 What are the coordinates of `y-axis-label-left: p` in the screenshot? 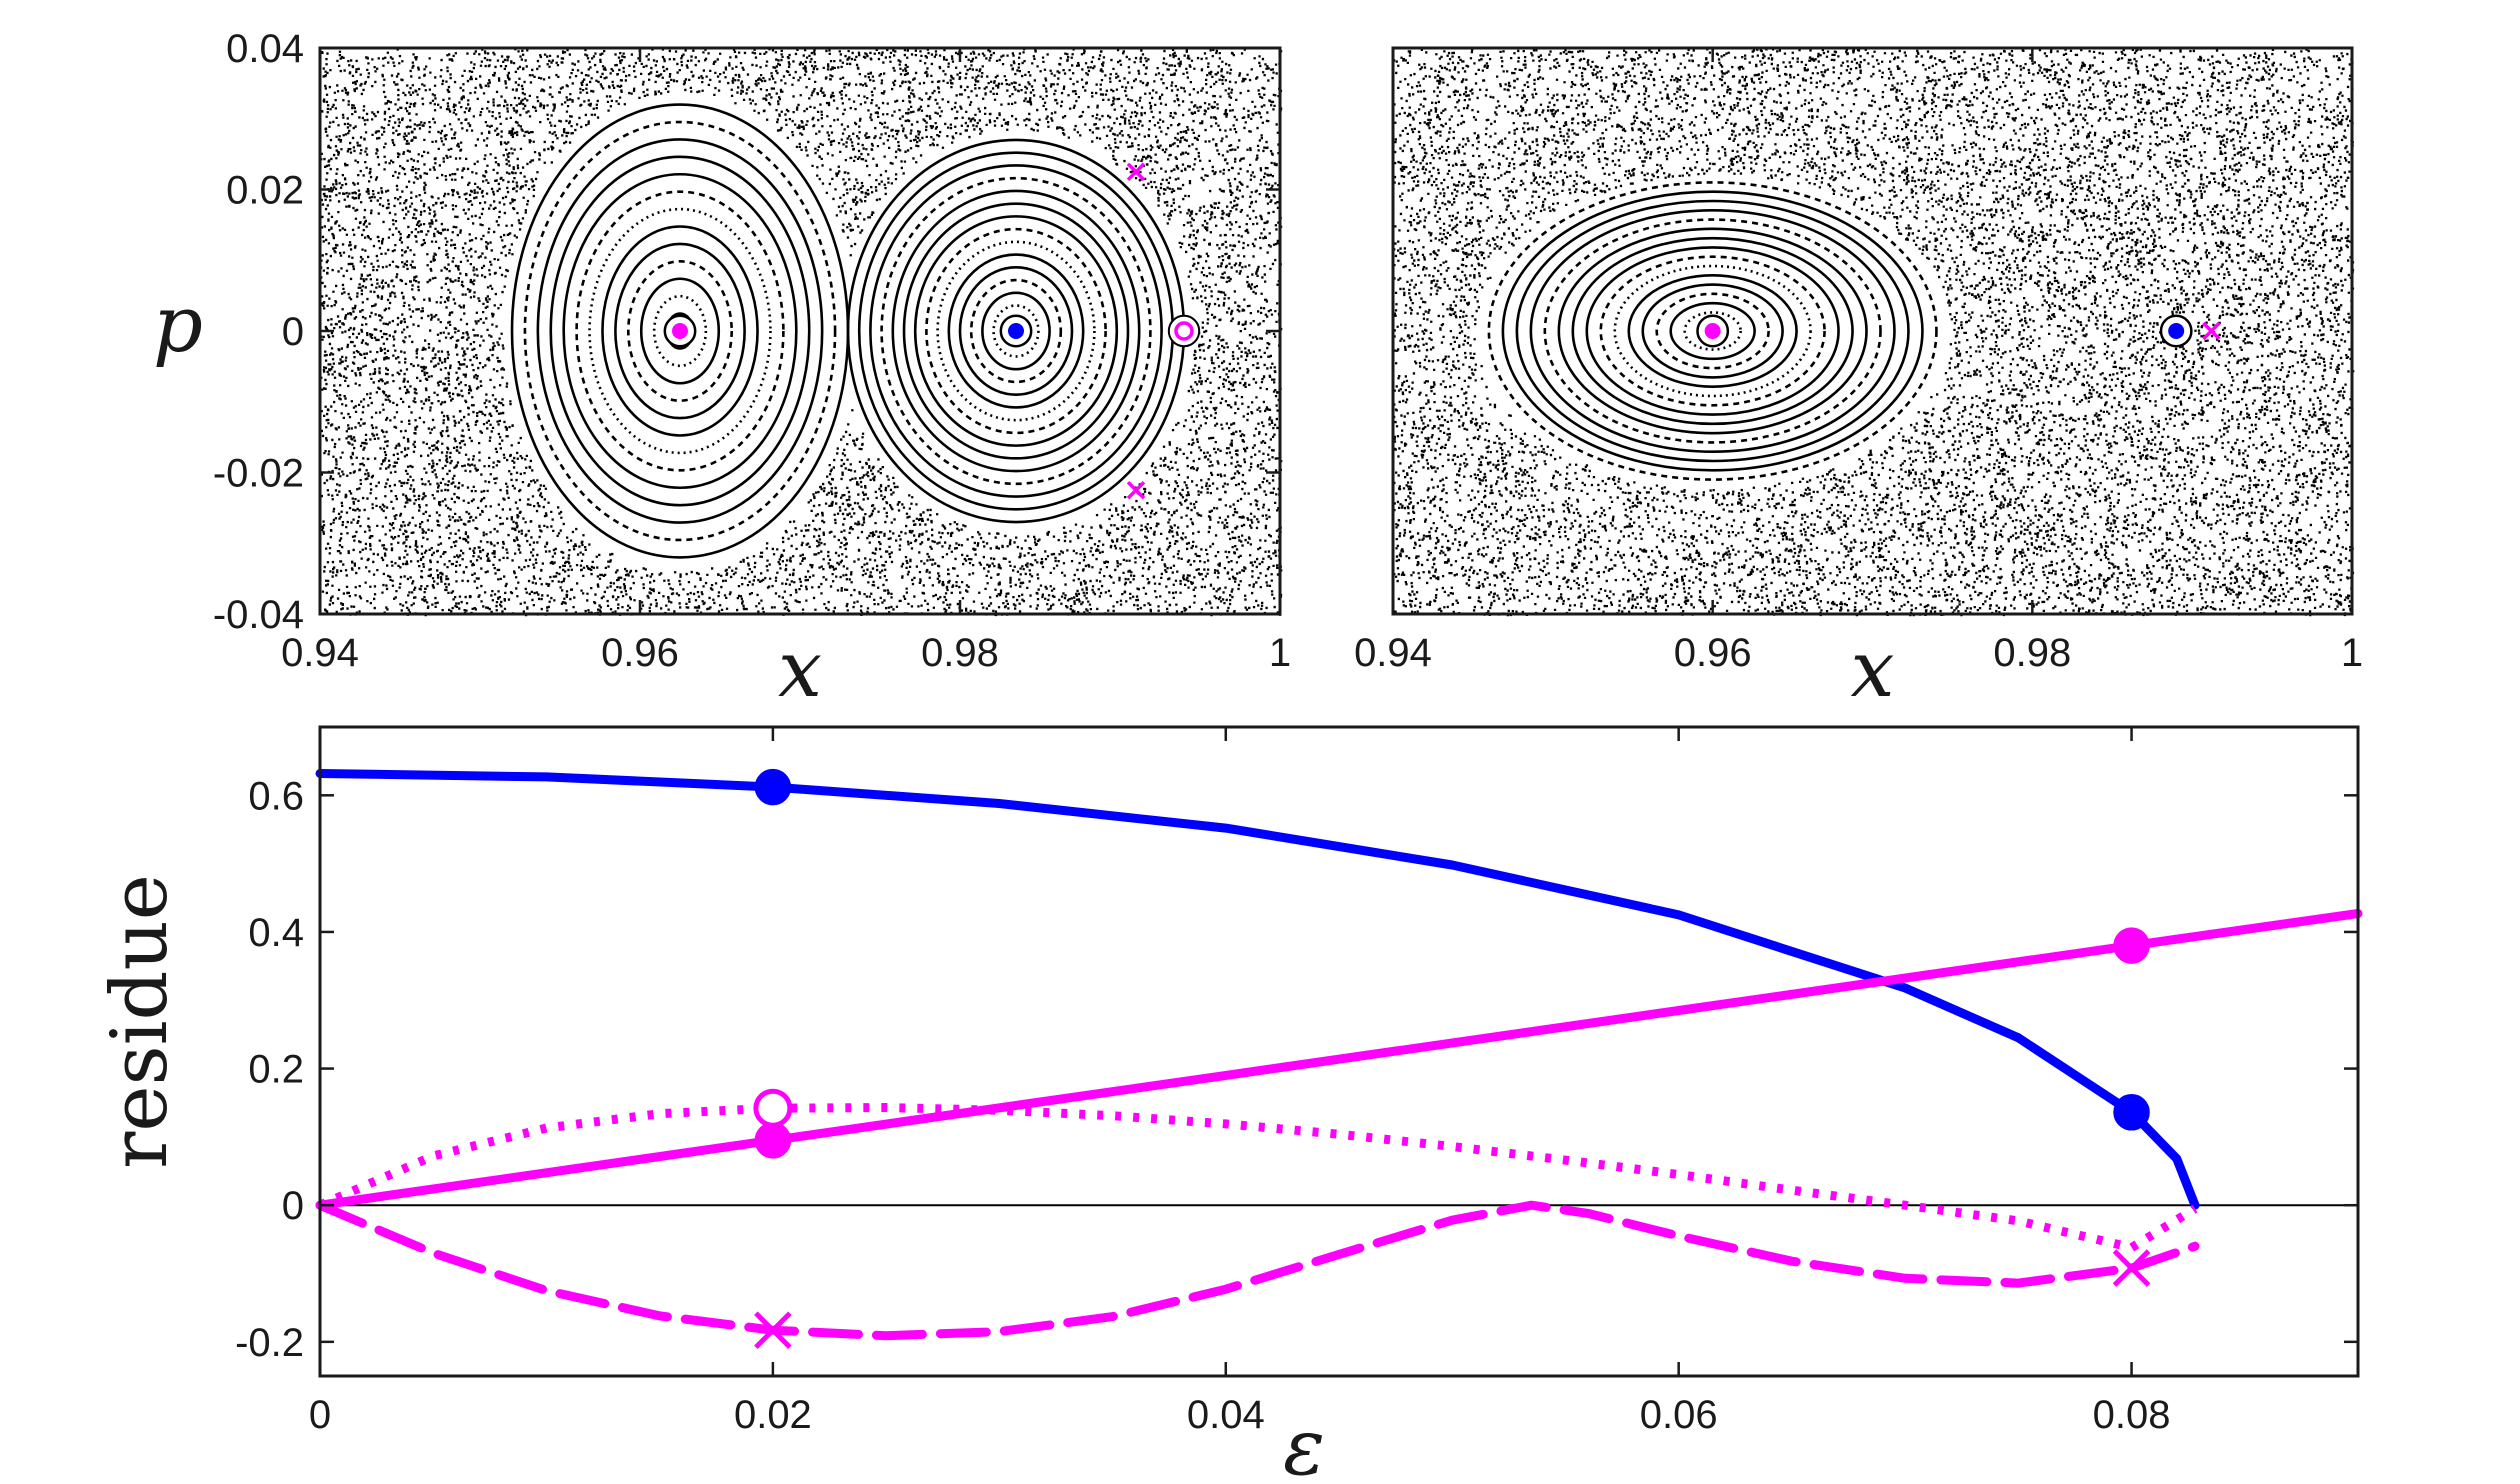 It's located at (178, 325).